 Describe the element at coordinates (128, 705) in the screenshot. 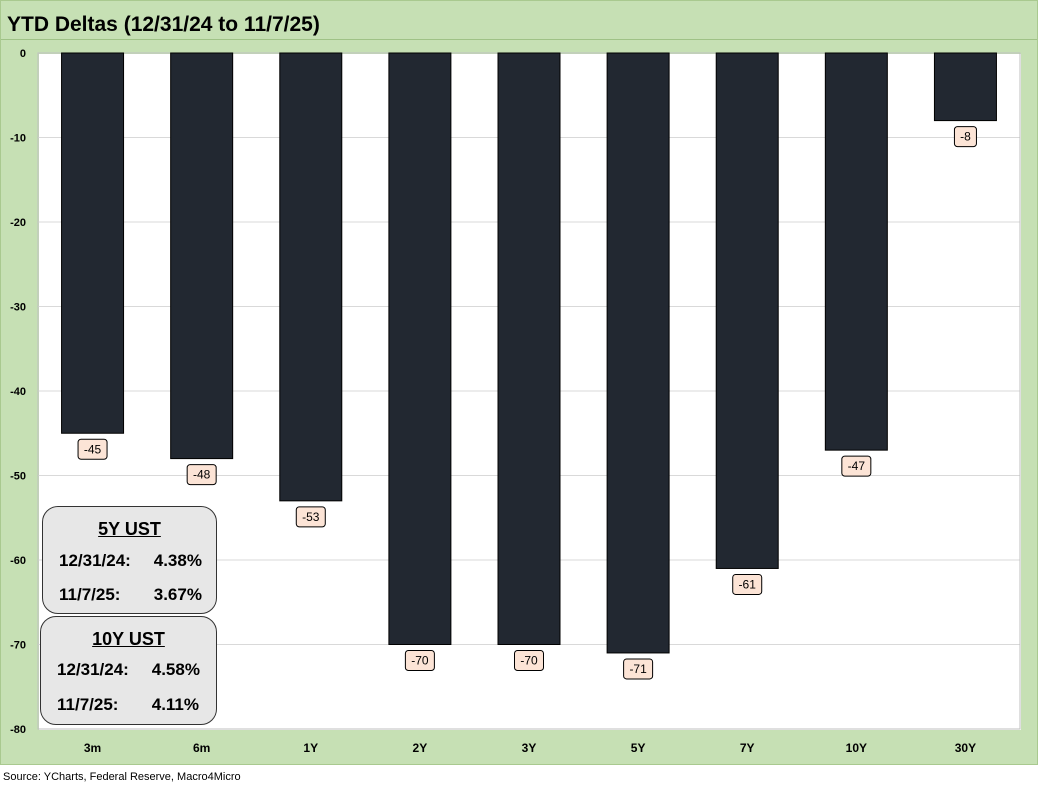

I see `box-row: 11/7/25: 4.11%` at that location.